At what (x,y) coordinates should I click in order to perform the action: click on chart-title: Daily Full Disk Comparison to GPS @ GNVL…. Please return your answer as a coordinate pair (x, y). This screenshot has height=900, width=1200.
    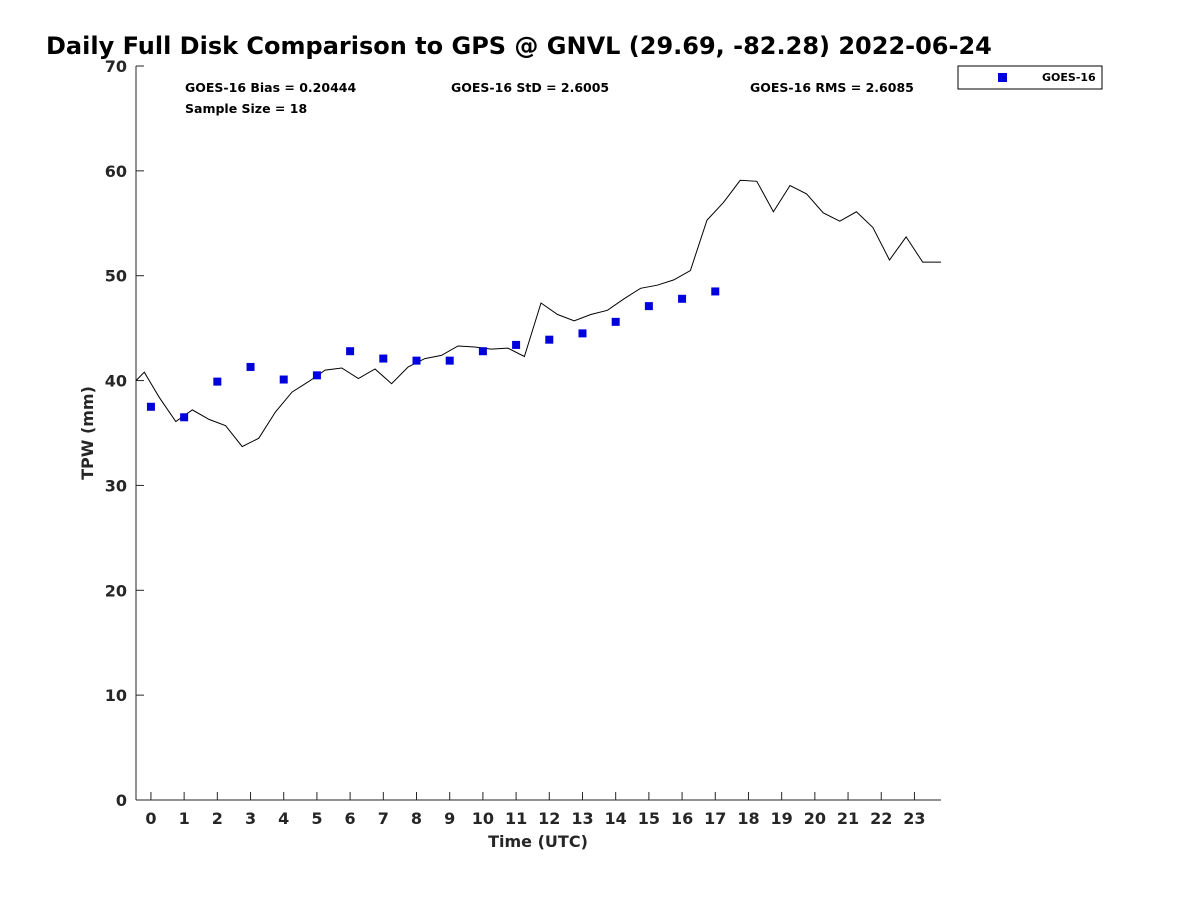
    Looking at the image, I should click on (519, 46).